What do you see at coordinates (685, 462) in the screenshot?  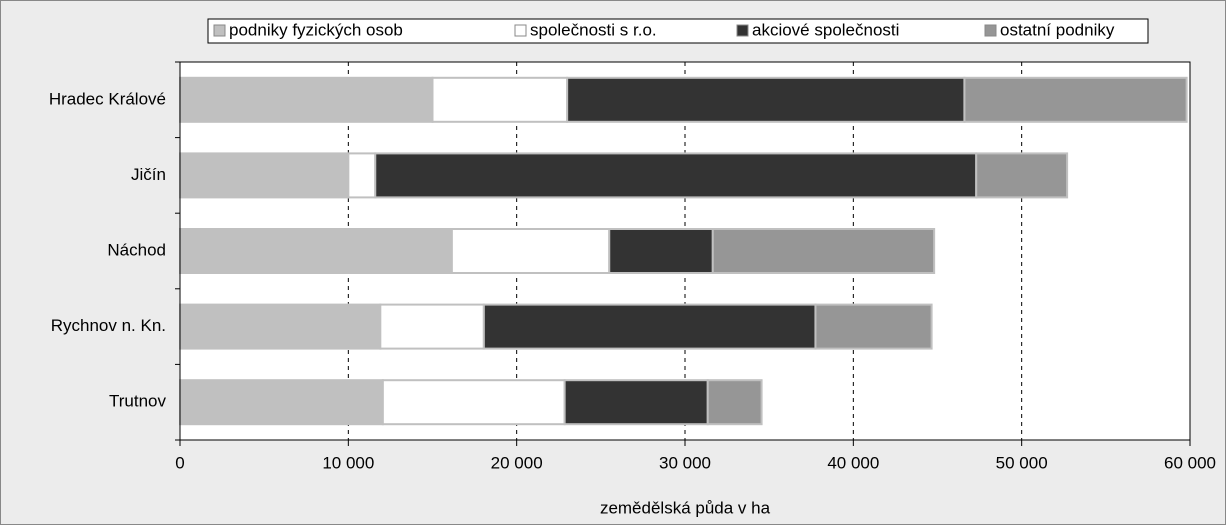 I see `x-tick-label: 30 000` at bounding box center [685, 462].